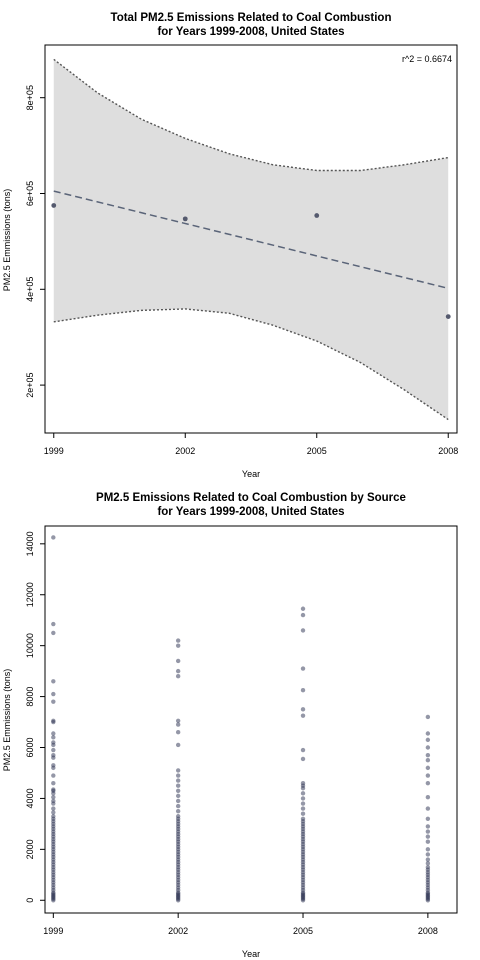  Describe the element at coordinates (30, 594) in the screenshot. I see `chart-2-y-tick-label: 12000` at that location.